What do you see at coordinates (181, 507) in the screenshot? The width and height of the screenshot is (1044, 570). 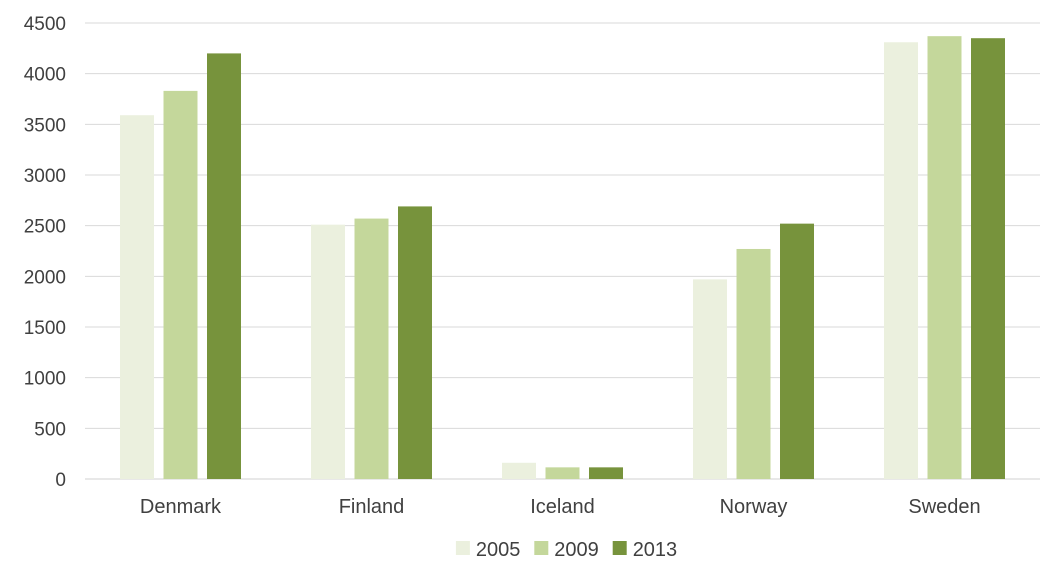 I see `x-category-label: Denmark` at bounding box center [181, 507].